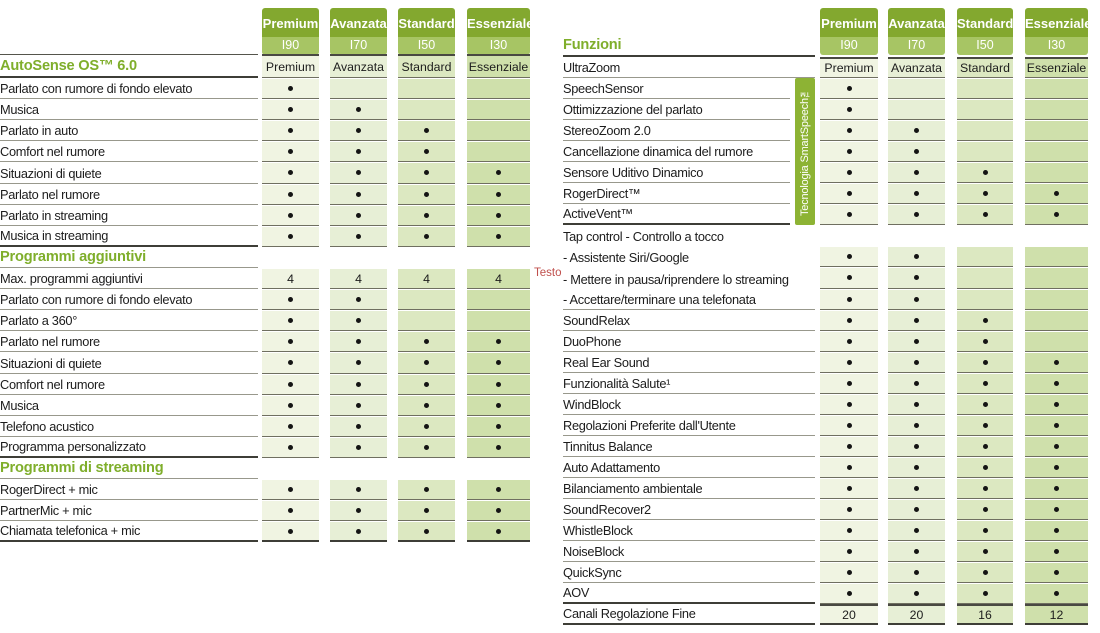 The width and height of the screenshot is (1100, 633). I want to click on table-row: RogerDirect + mic, so click(272, 490).